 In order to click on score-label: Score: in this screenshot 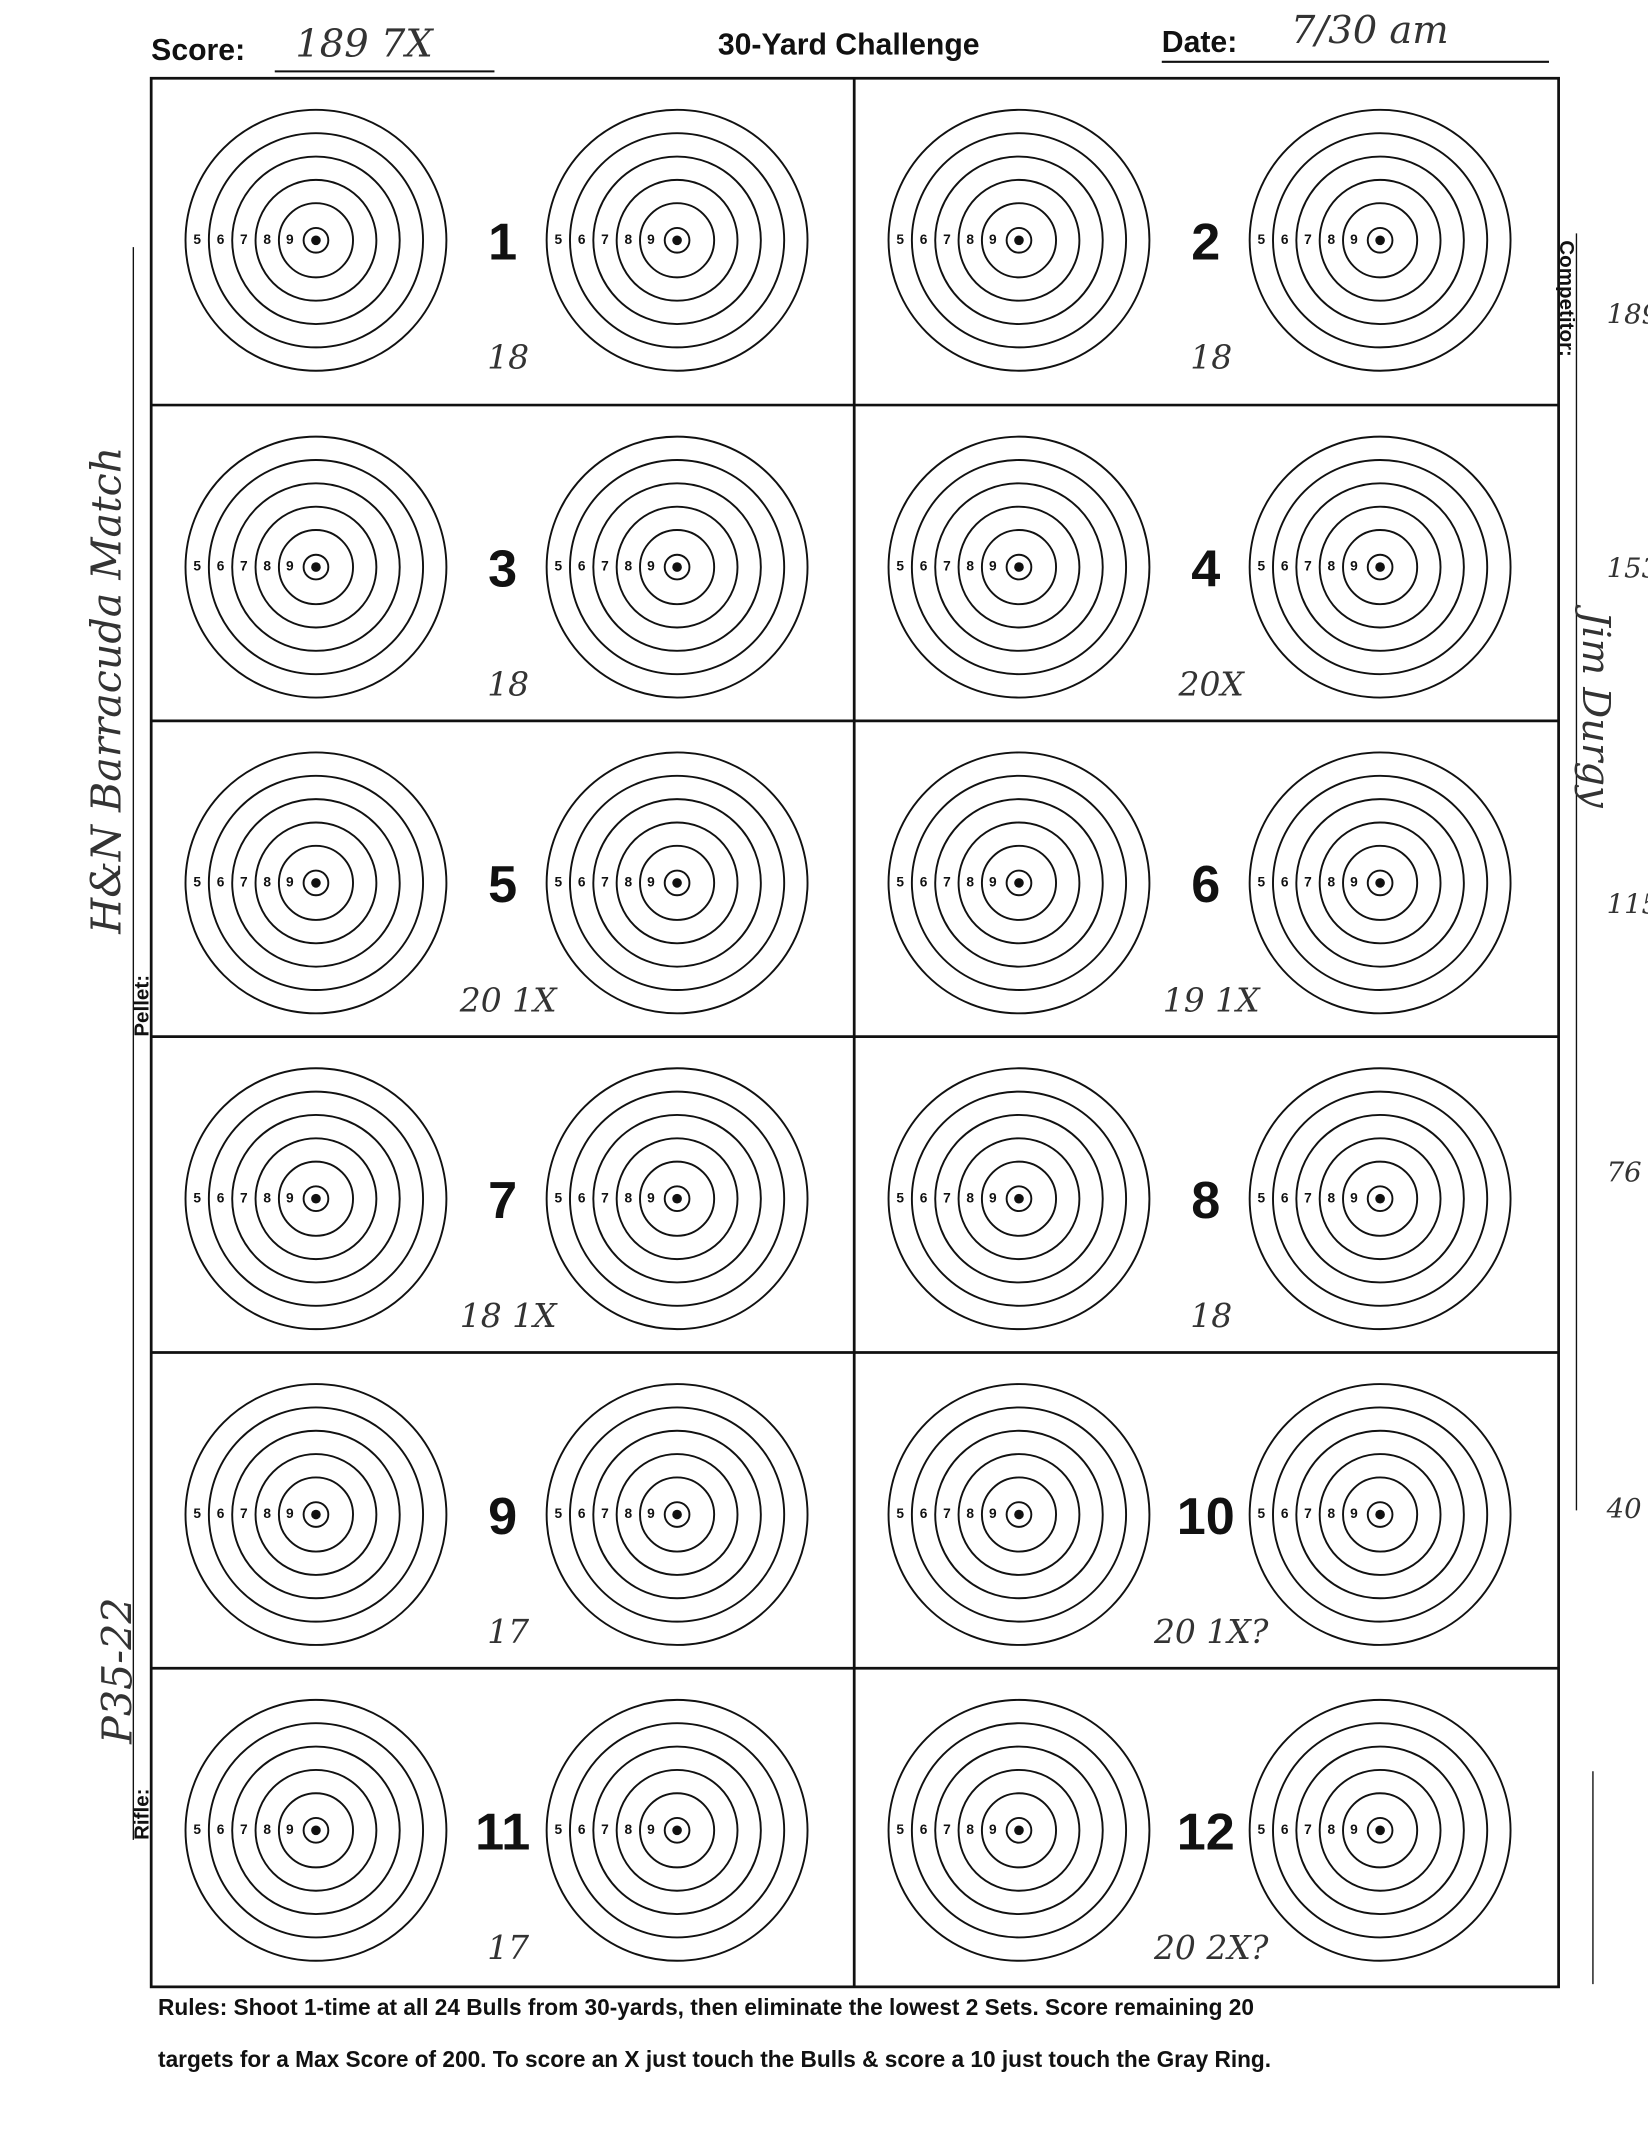, I will do `click(198, 50)`.